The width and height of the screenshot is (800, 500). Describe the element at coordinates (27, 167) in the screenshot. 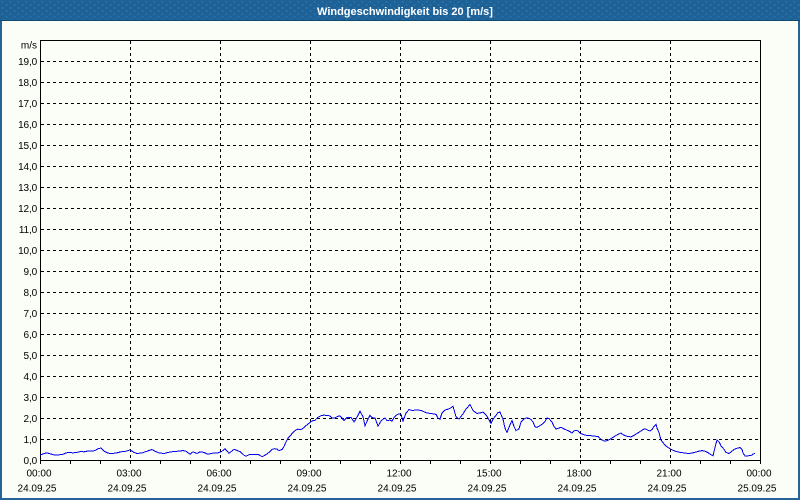

I see `svg-text: 14,0` at that location.